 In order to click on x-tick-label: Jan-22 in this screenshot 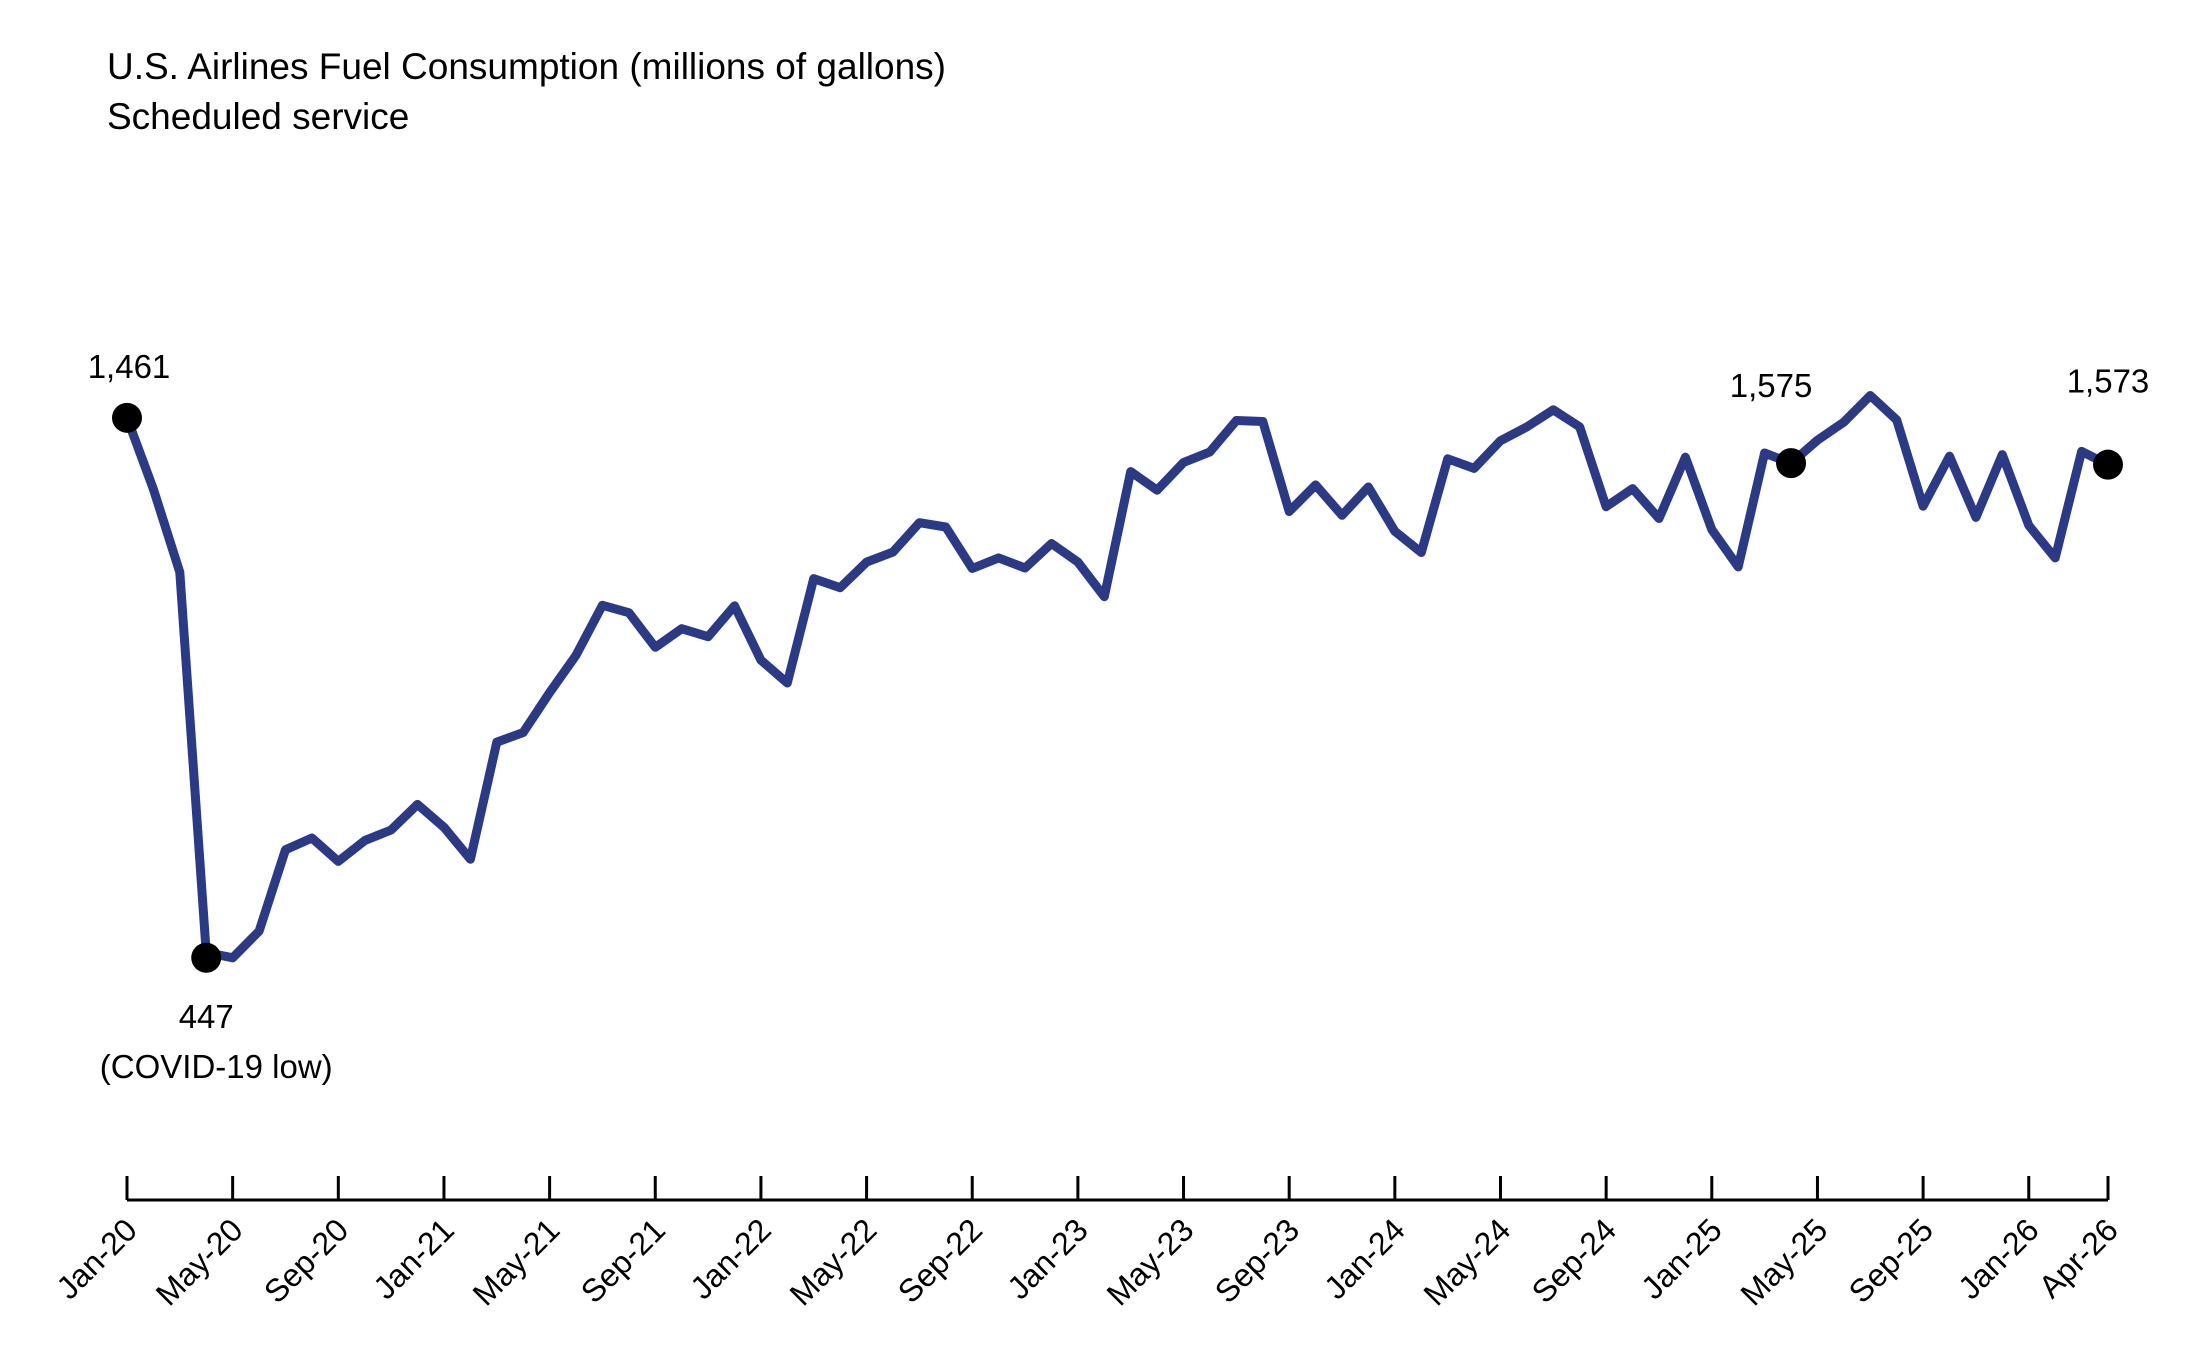, I will do `click(730, 1258)`.